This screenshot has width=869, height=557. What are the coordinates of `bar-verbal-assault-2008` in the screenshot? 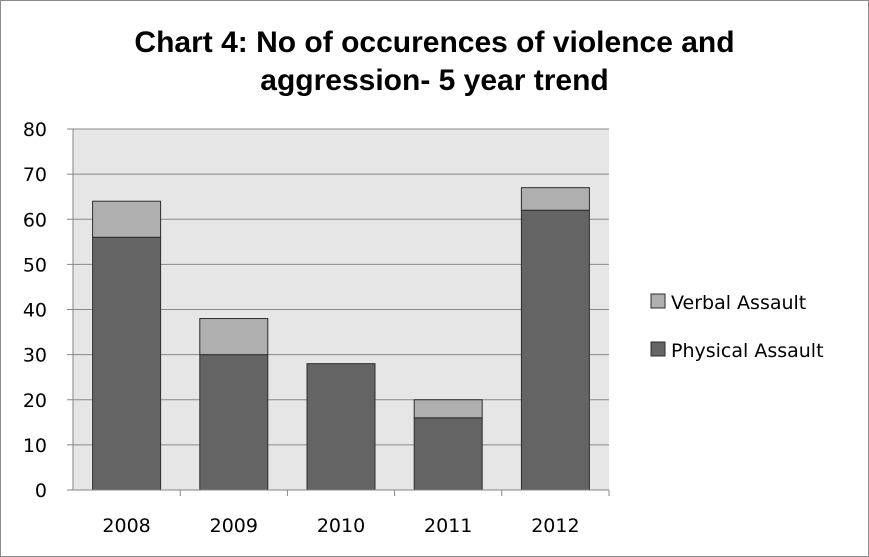 It's located at (127, 219).